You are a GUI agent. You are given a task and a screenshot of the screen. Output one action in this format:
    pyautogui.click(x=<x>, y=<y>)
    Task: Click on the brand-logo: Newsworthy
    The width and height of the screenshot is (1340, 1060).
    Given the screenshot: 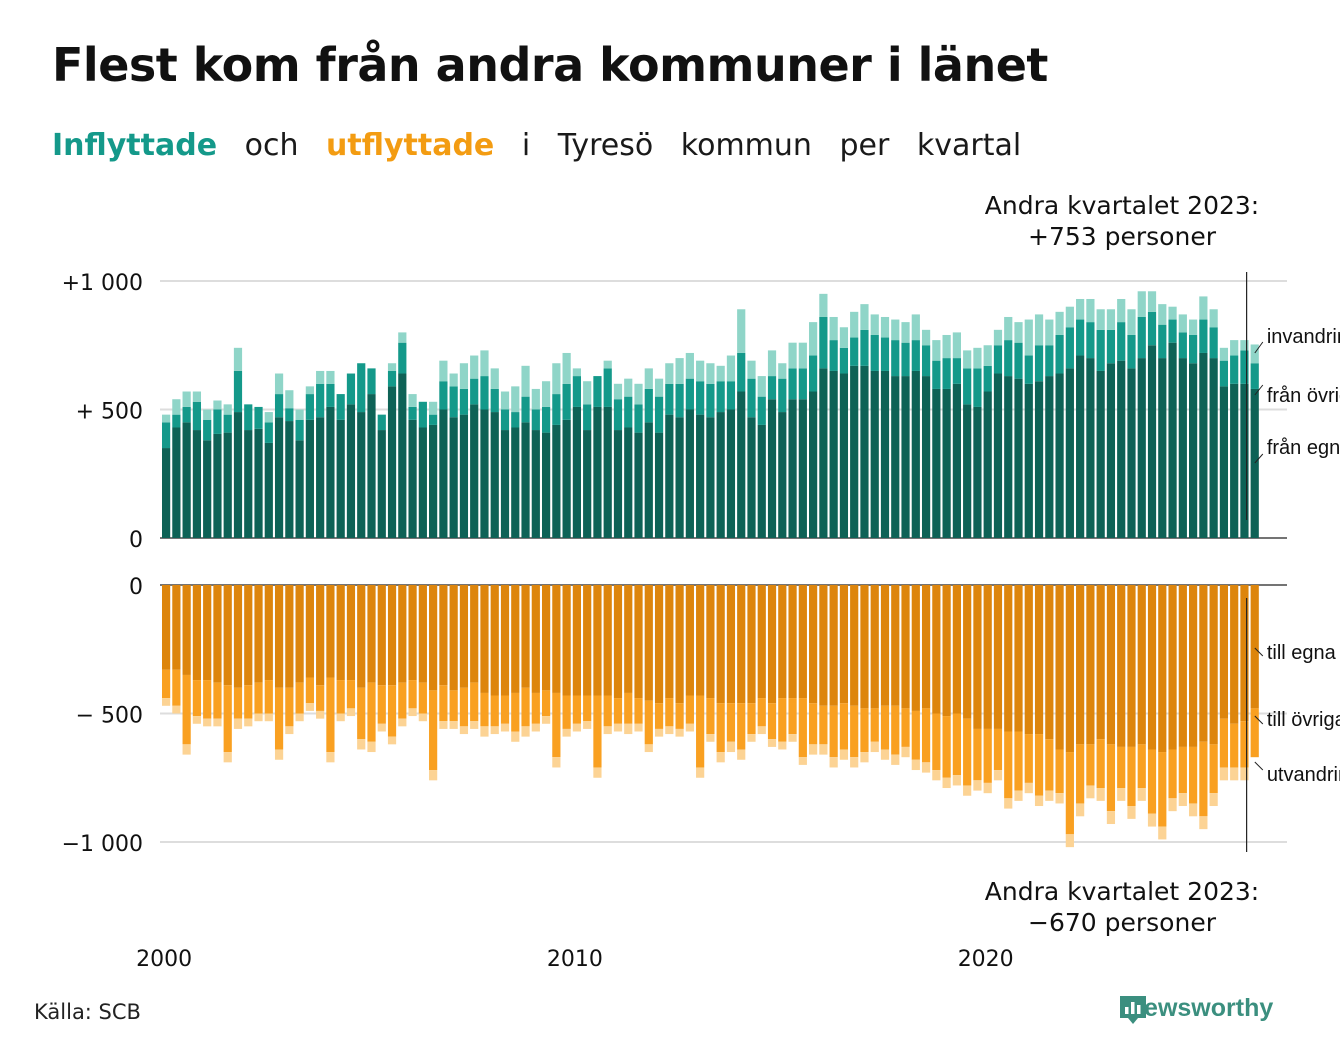 What is the action you would take?
    pyautogui.click(x=1195, y=1009)
    